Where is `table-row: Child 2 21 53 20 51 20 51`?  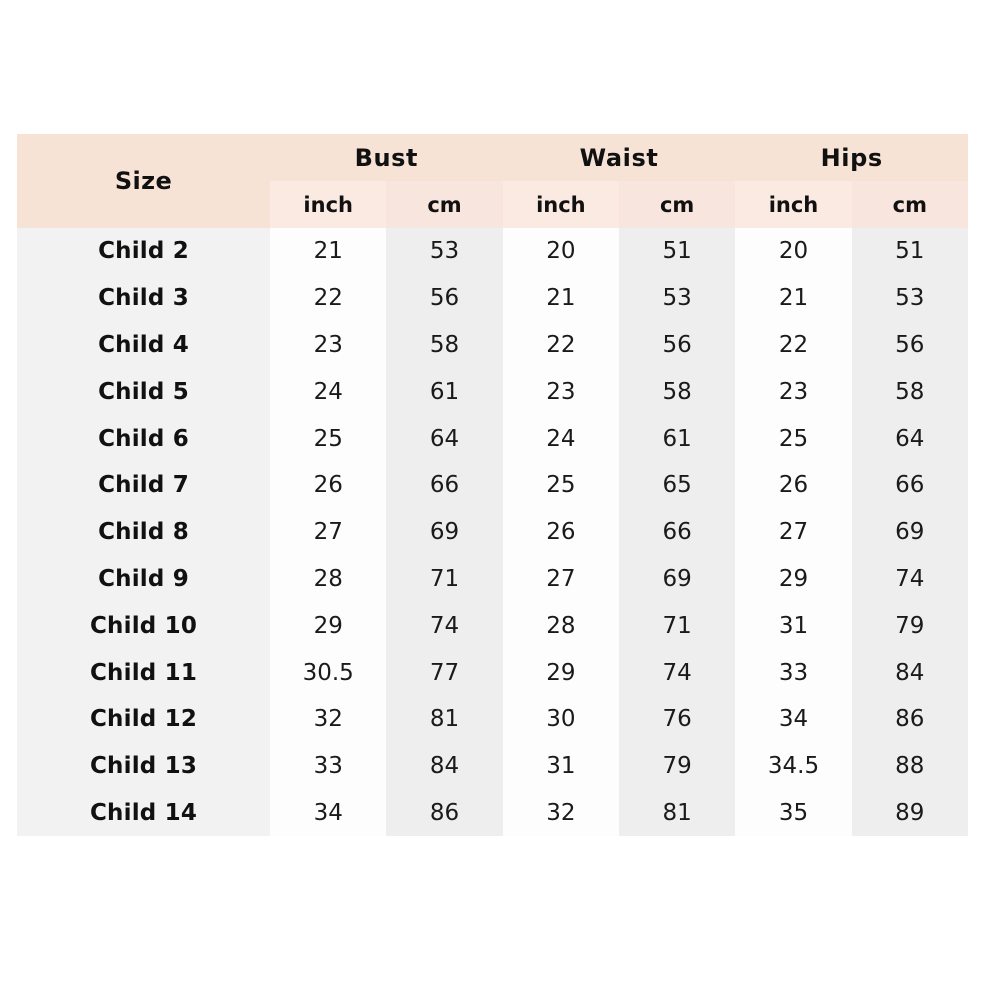 table-row: Child 2 21 53 20 51 20 51 is located at coordinates (492, 251).